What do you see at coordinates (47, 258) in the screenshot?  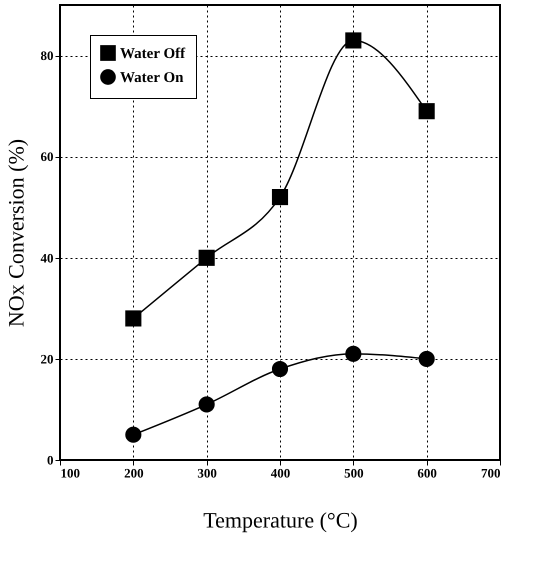 I see `y-tick-label: 40` at bounding box center [47, 258].